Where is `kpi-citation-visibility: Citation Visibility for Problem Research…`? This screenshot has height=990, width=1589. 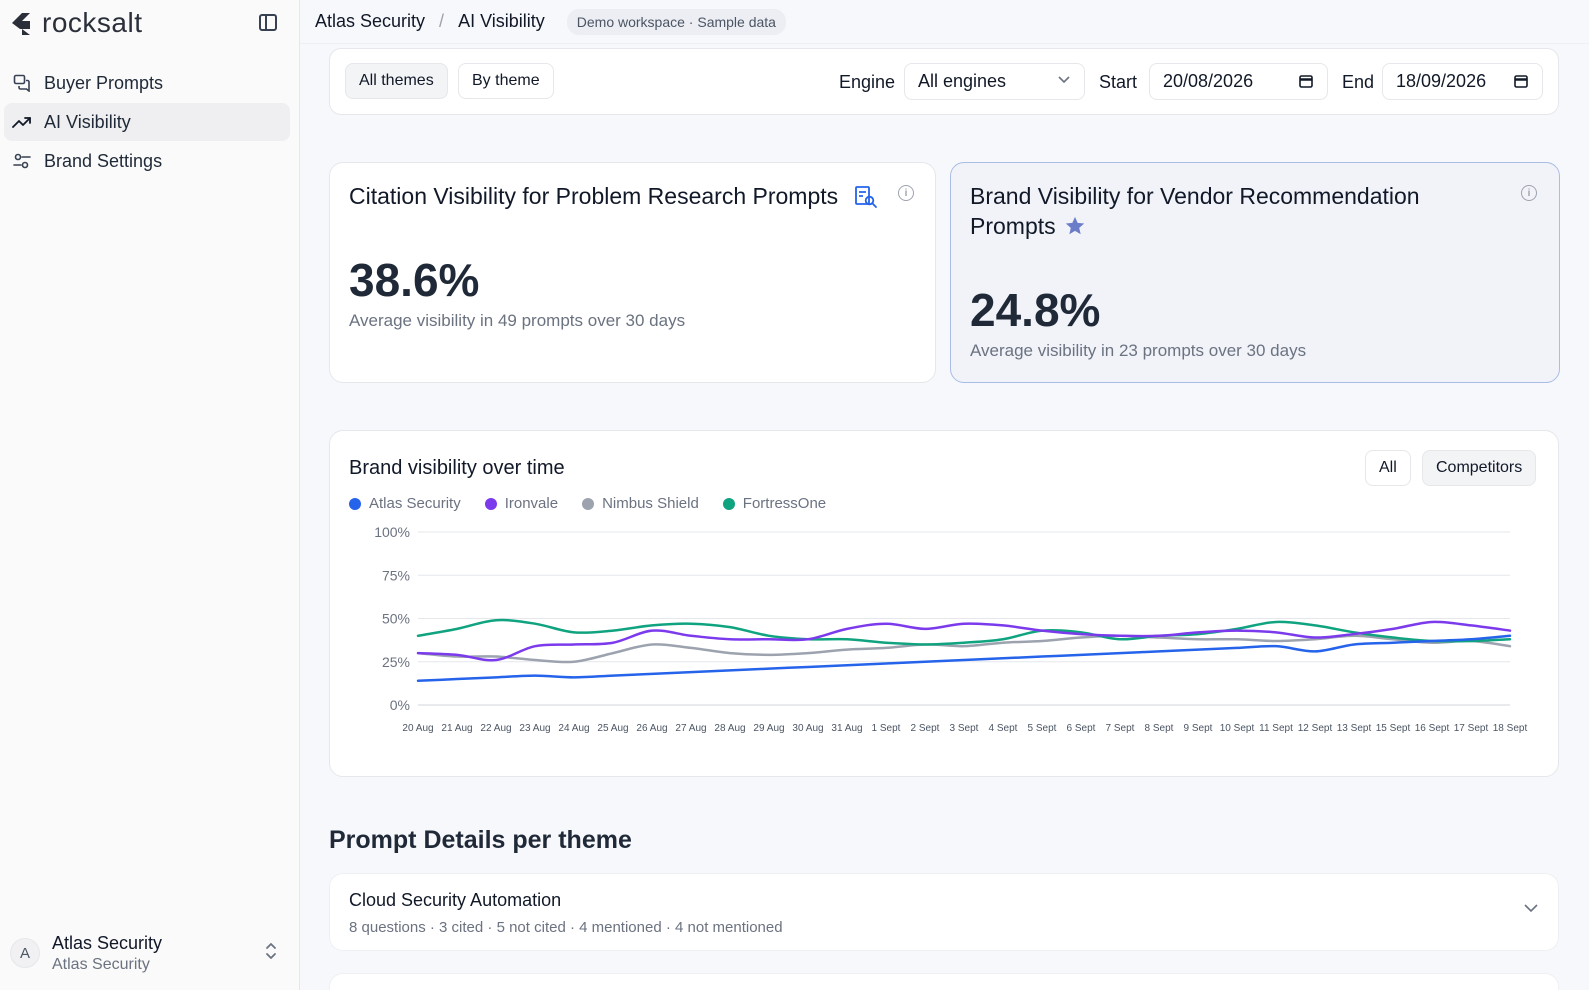
kpi-citation-visibility: Citation Visibility for Problem Research… is located at coordinates (632, 272).